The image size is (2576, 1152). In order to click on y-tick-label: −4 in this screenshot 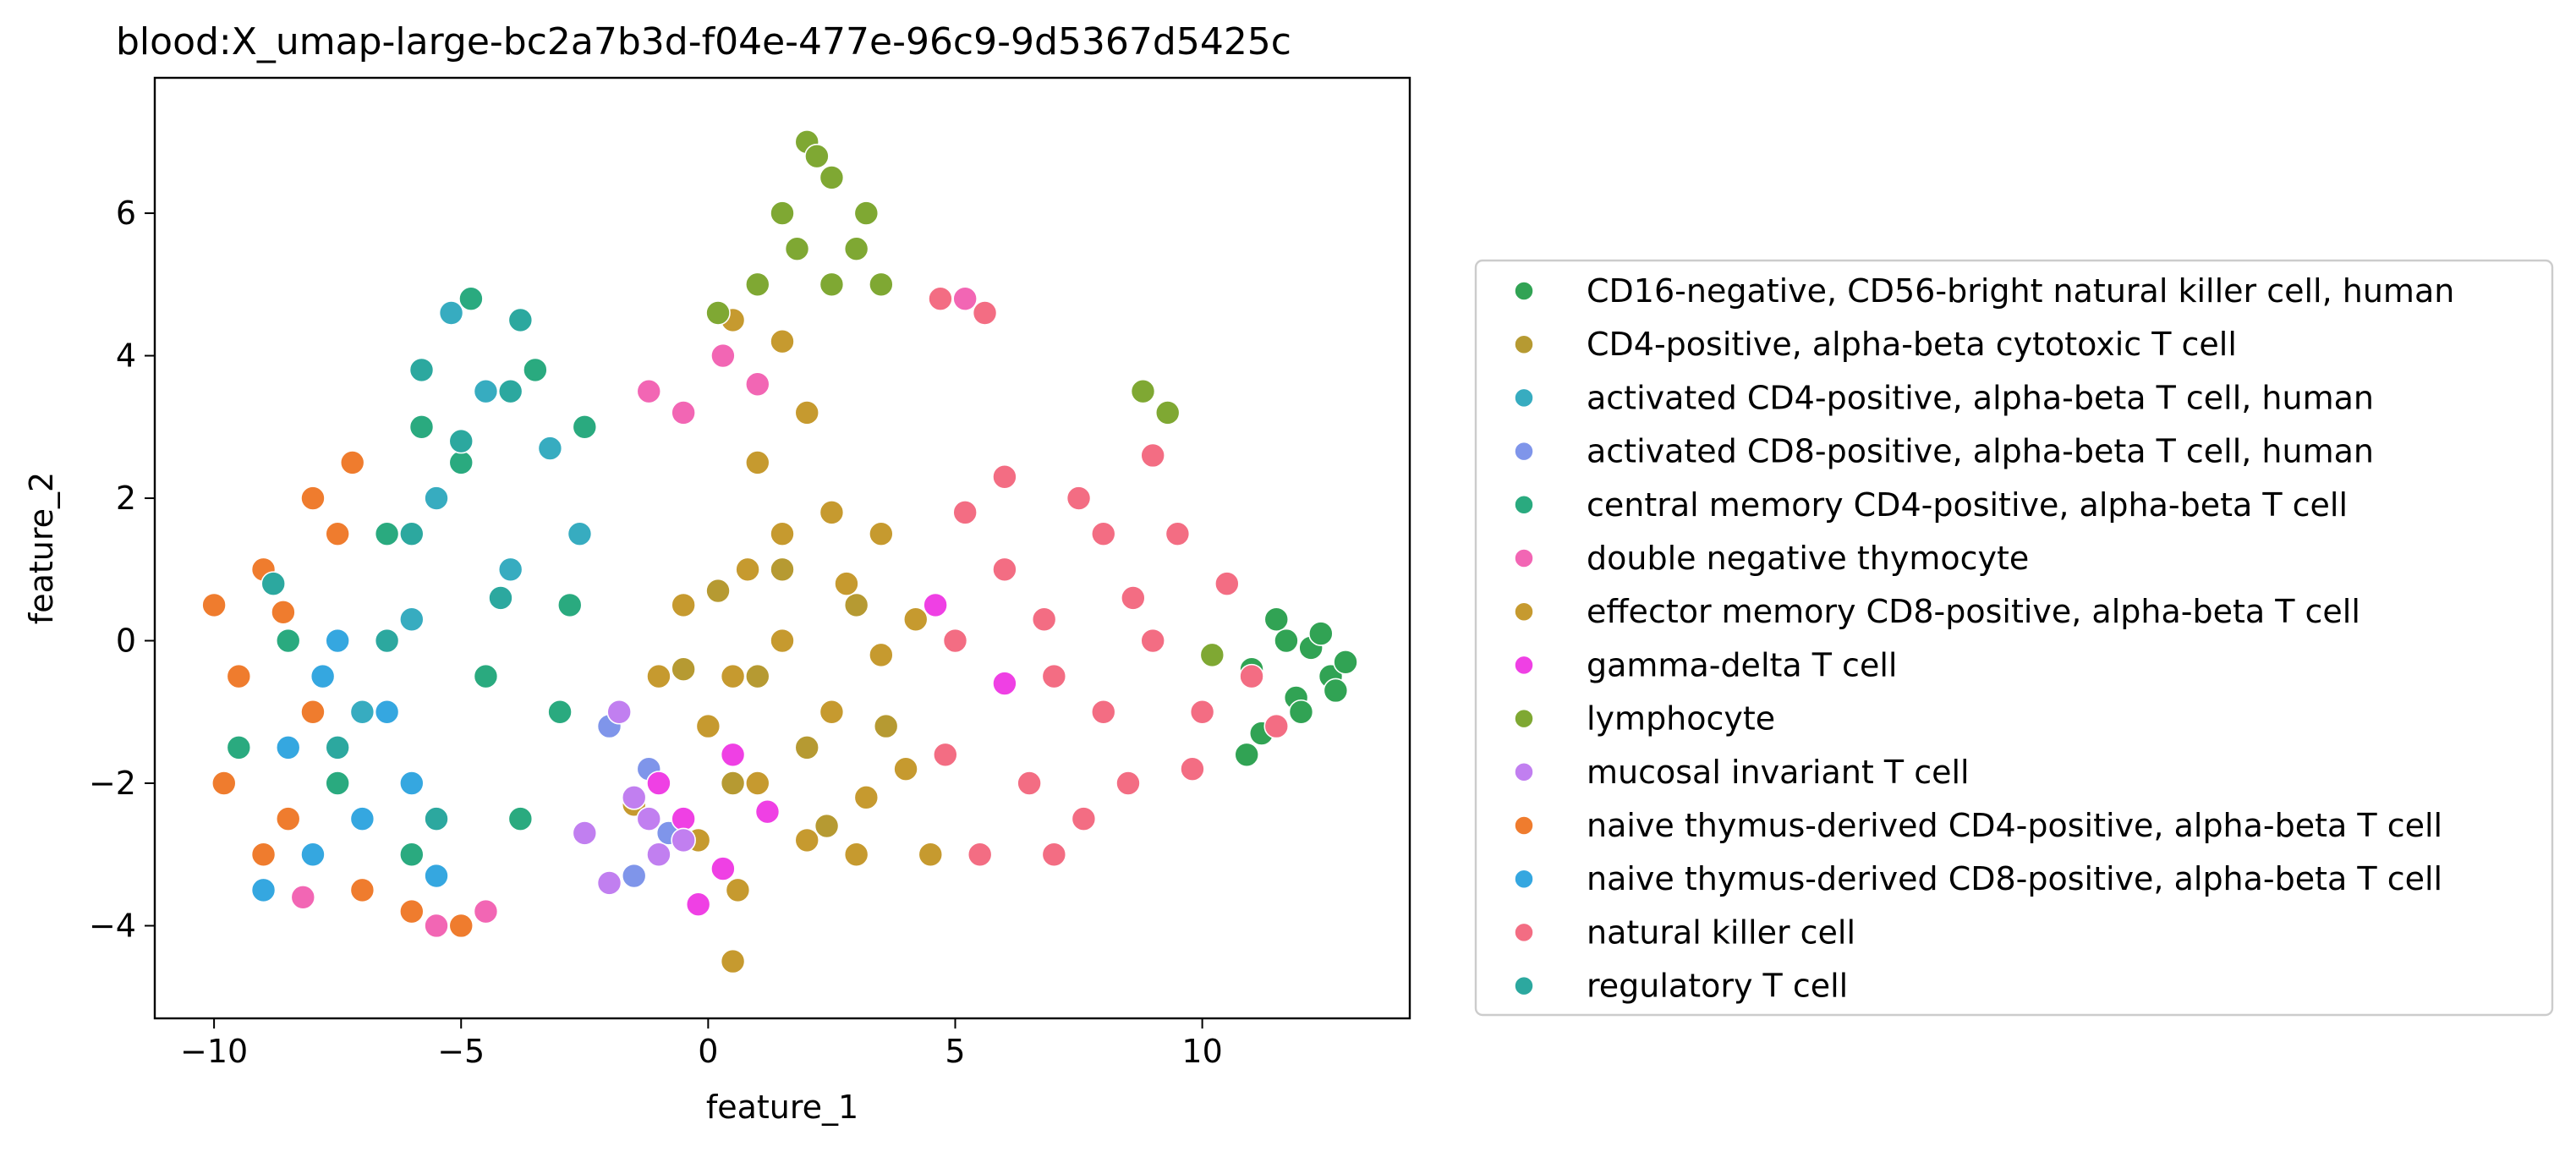, I will do `click(112, 925)`.